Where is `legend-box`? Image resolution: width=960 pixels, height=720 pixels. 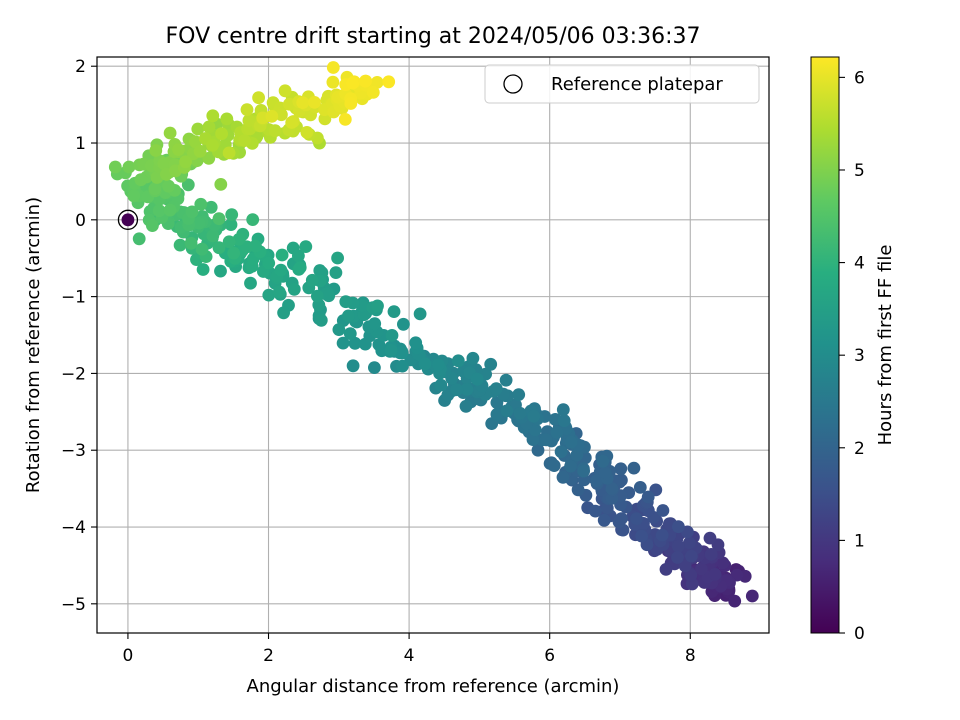 legend-box is located at coordinates (622, 84).